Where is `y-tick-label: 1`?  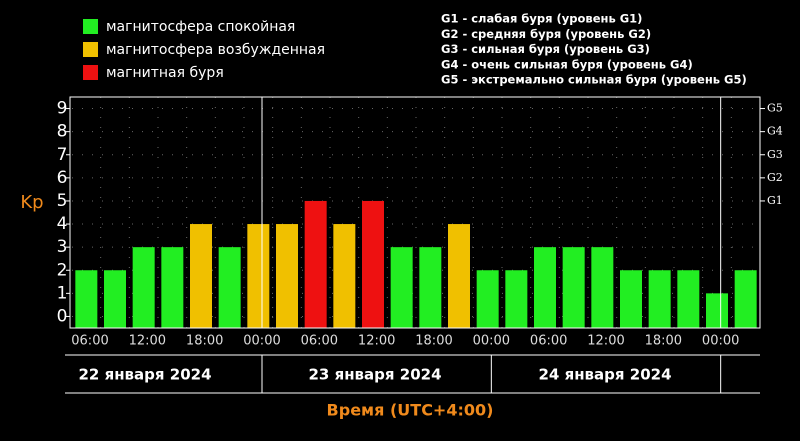
y-tick-label: 1 is located at coordinates (62, 293).